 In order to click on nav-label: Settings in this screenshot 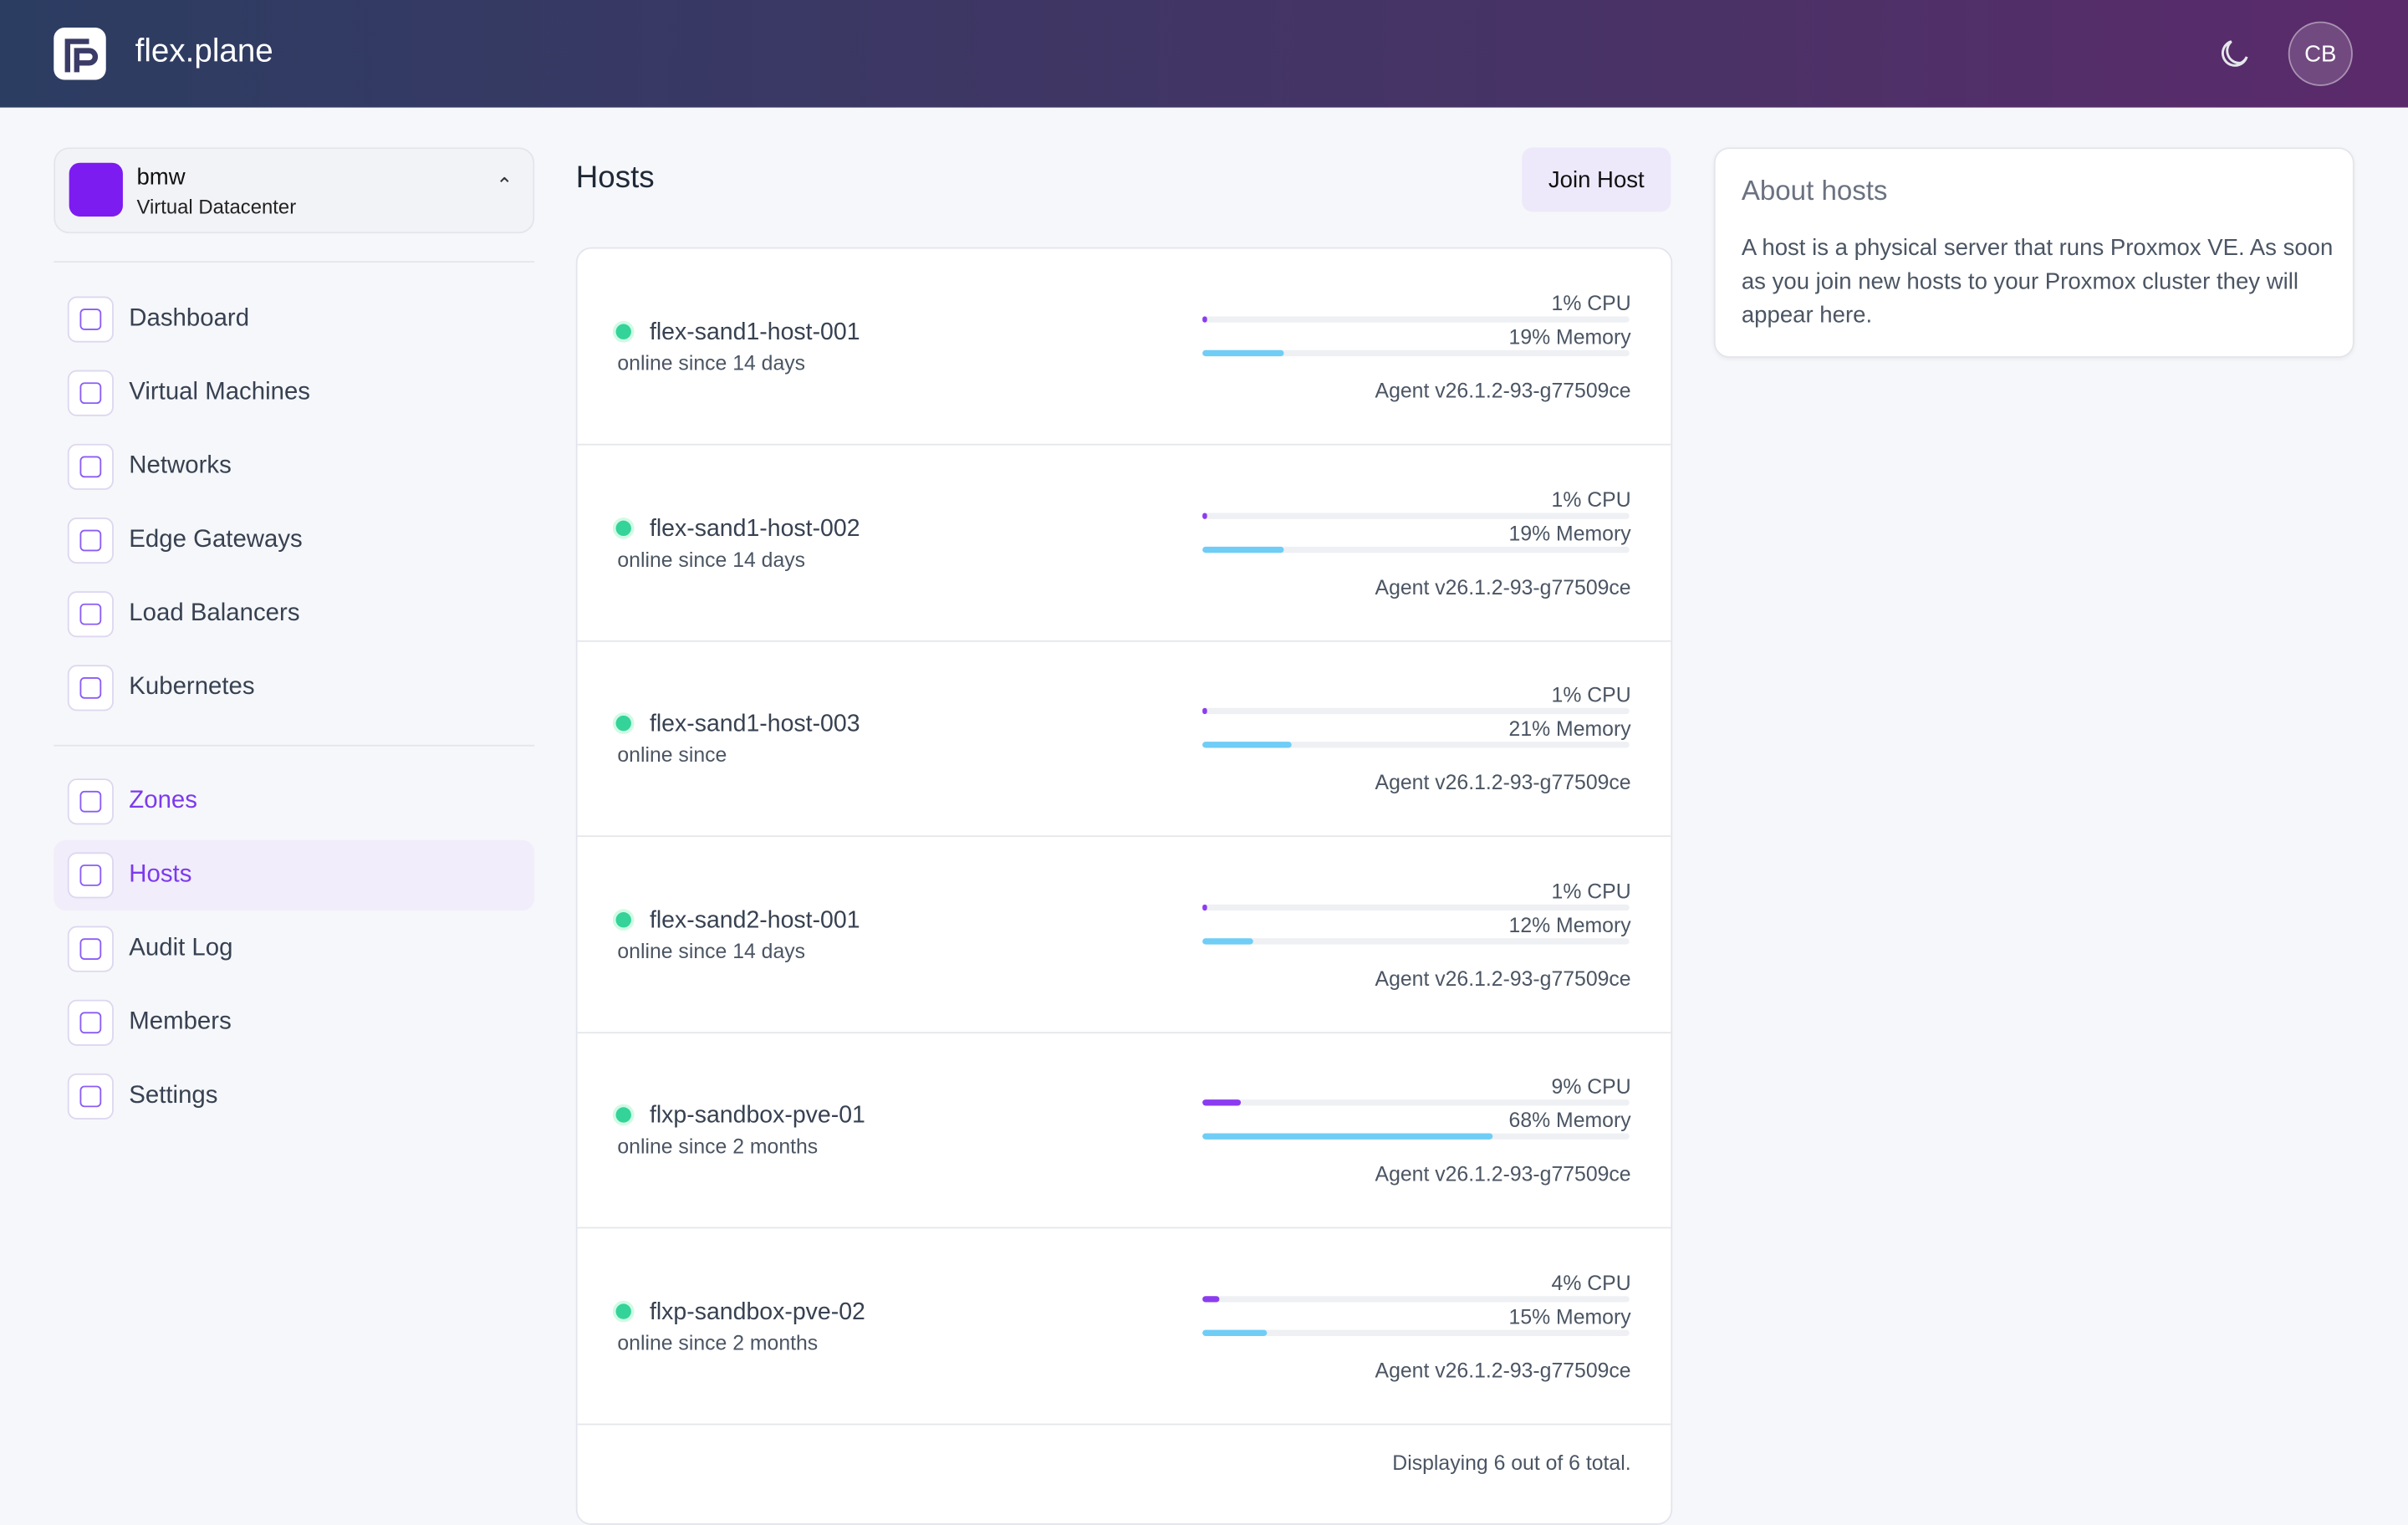, I will do `click(173, 1095)`.